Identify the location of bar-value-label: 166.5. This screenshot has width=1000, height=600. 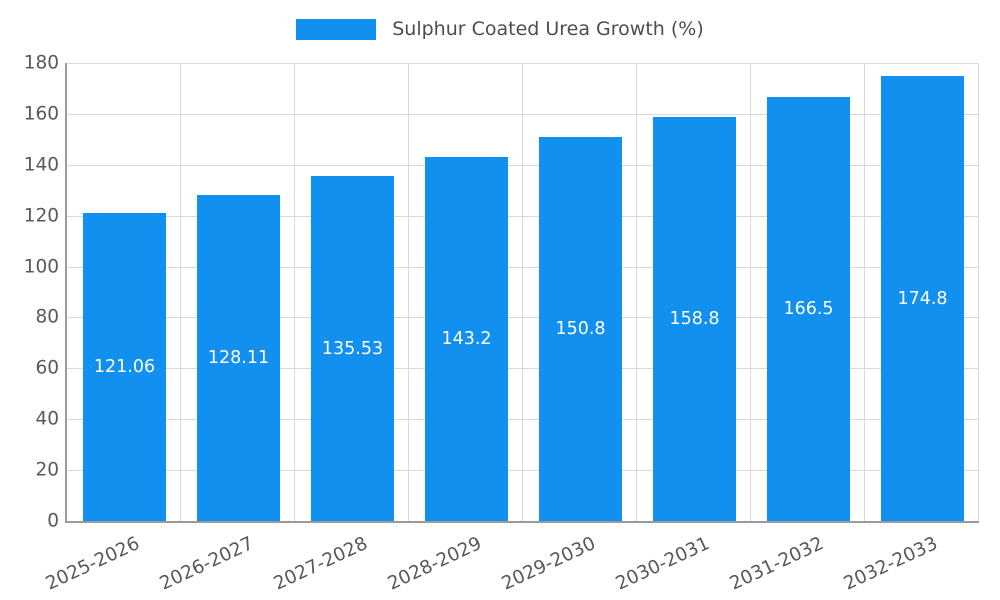
(808, 309).